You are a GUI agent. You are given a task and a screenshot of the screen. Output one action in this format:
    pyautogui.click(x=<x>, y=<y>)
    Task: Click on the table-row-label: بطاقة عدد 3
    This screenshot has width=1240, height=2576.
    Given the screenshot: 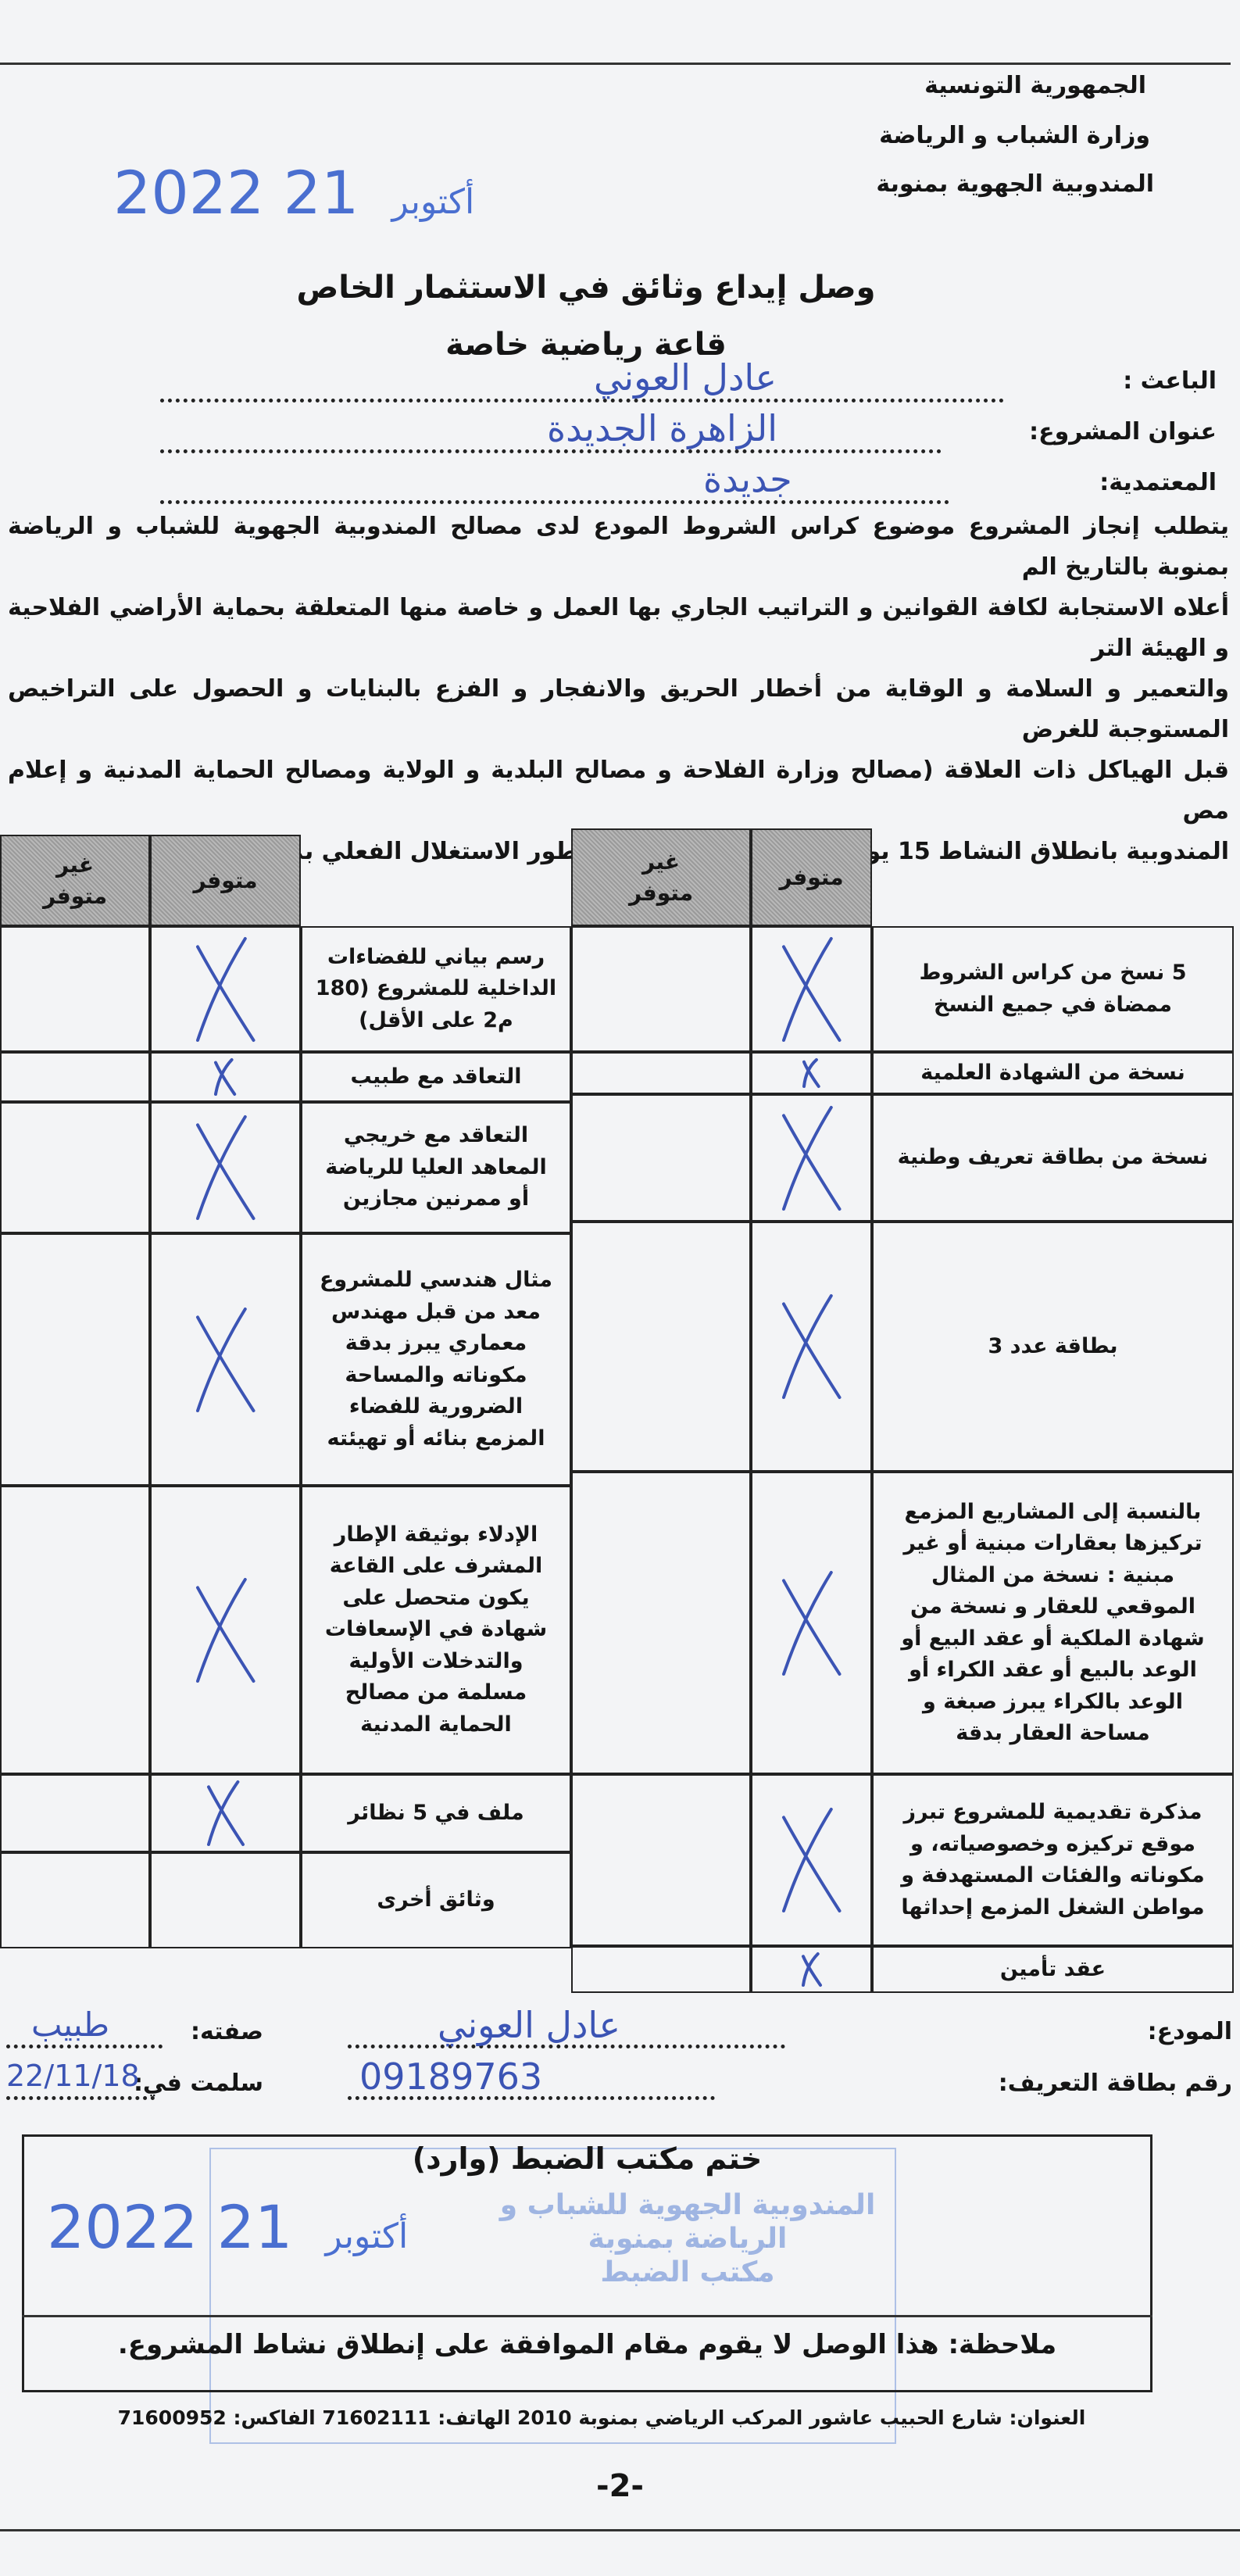 What is the action you would take?
    pyautogui.click(x=1053, y=1347)
    